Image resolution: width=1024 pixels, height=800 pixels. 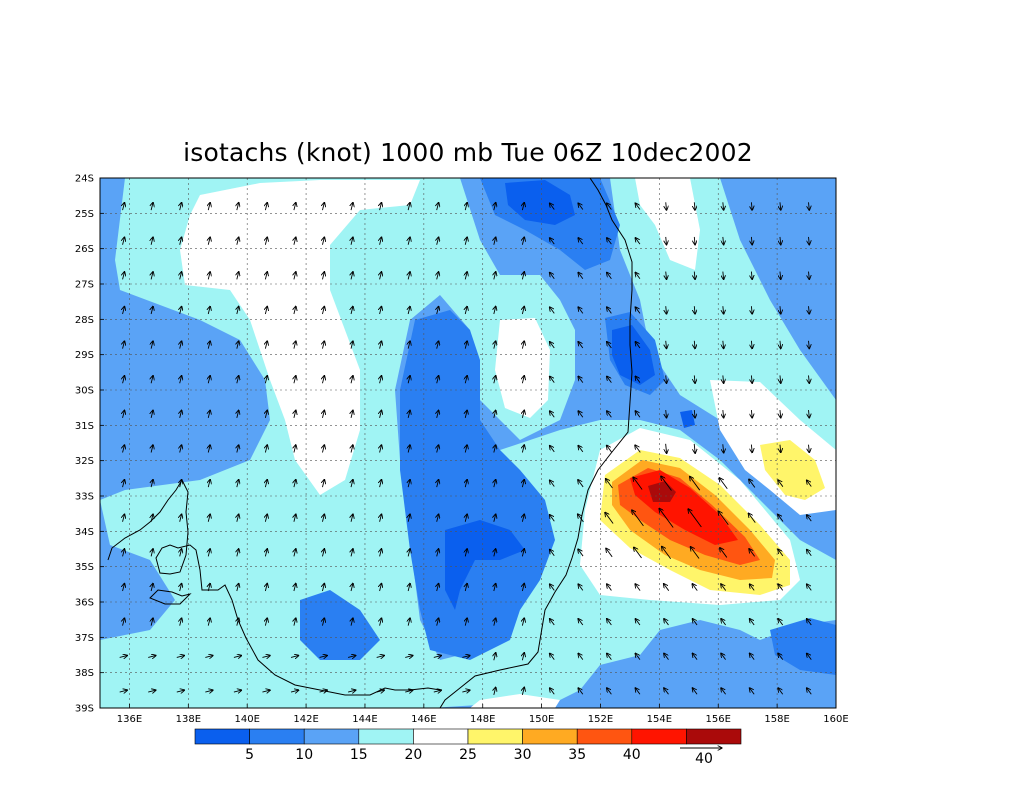 I want to click on lon-tick-label: 140E, so click(x=246, y=719).